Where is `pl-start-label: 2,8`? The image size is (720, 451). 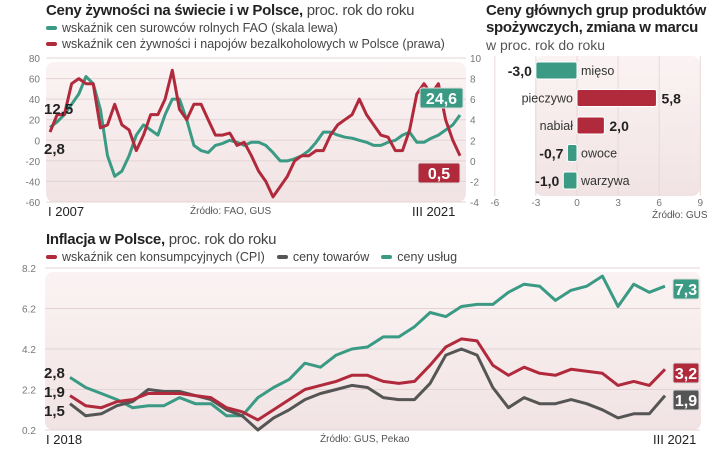
pl-start-label: 2,8 is located at coordinates (54, 149).